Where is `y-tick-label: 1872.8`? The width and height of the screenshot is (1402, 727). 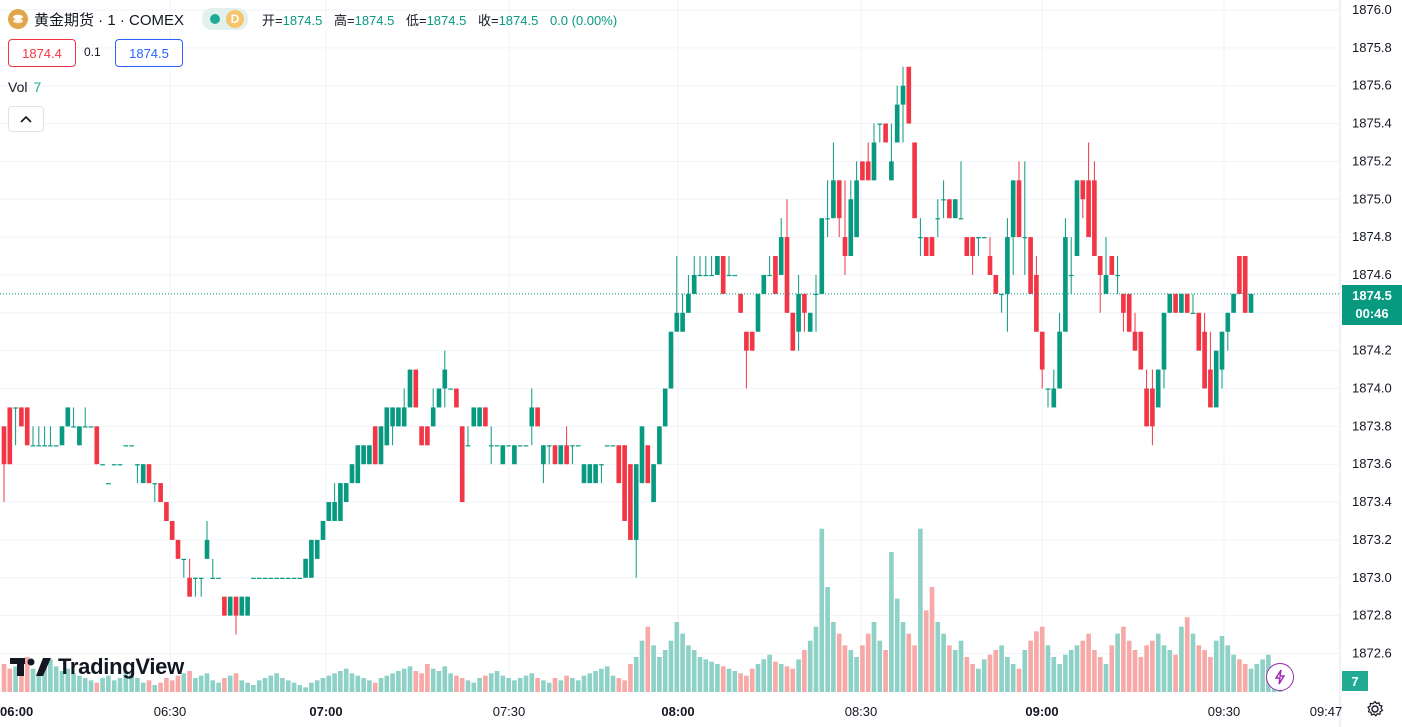 y-tick-label: 1872.8 is located at coordinates (1372, 615).